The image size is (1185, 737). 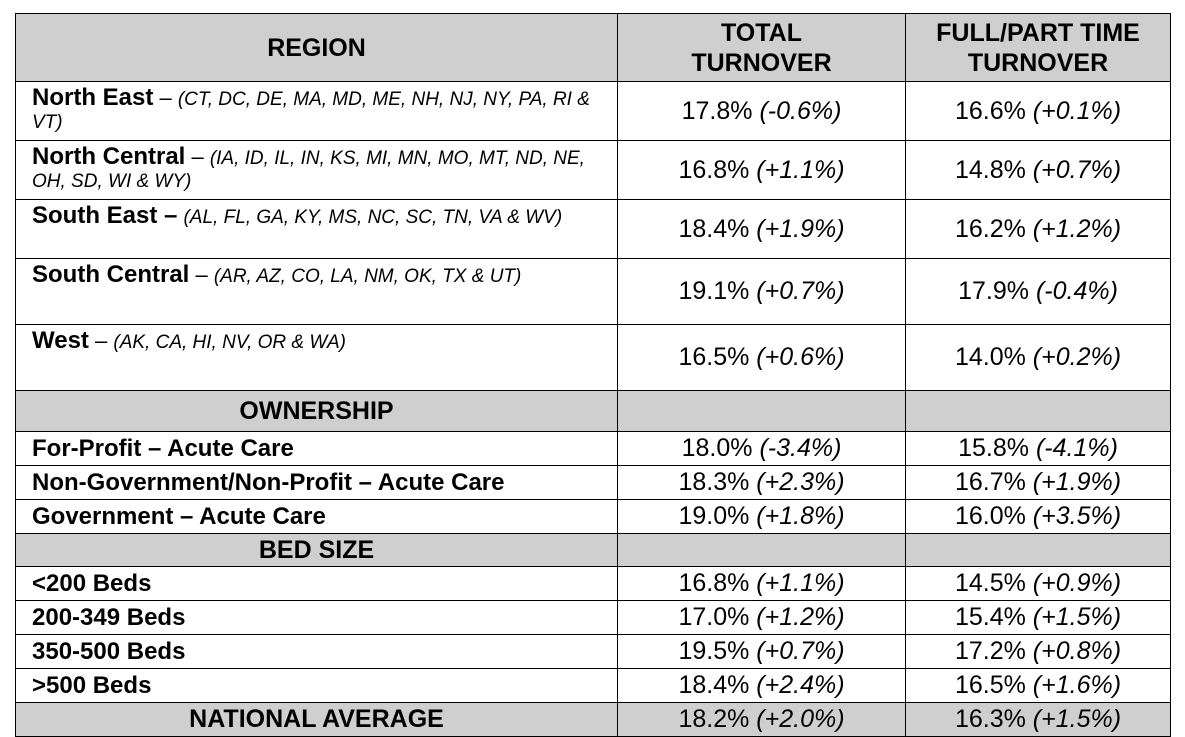 What do you see at coordinates (1077, 583) in the screenshot?
I see `fullpart-delta: (+0.9%)` at bounding box center [1077, 583].